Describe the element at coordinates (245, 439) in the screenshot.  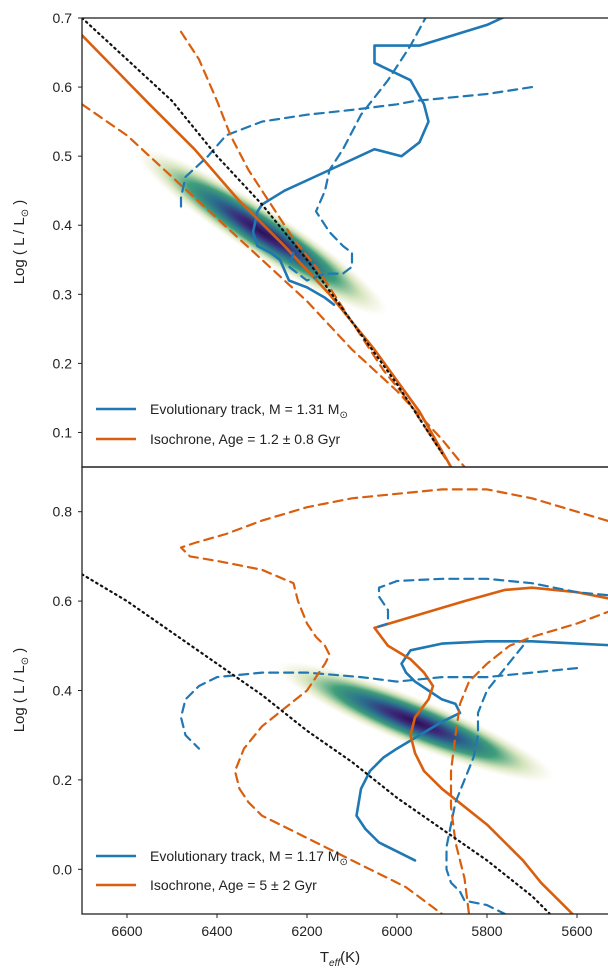
I see `top-legend-isochrone-label: Isochrone, Age = 1.2 ± 0.8 Gyr` at that location.